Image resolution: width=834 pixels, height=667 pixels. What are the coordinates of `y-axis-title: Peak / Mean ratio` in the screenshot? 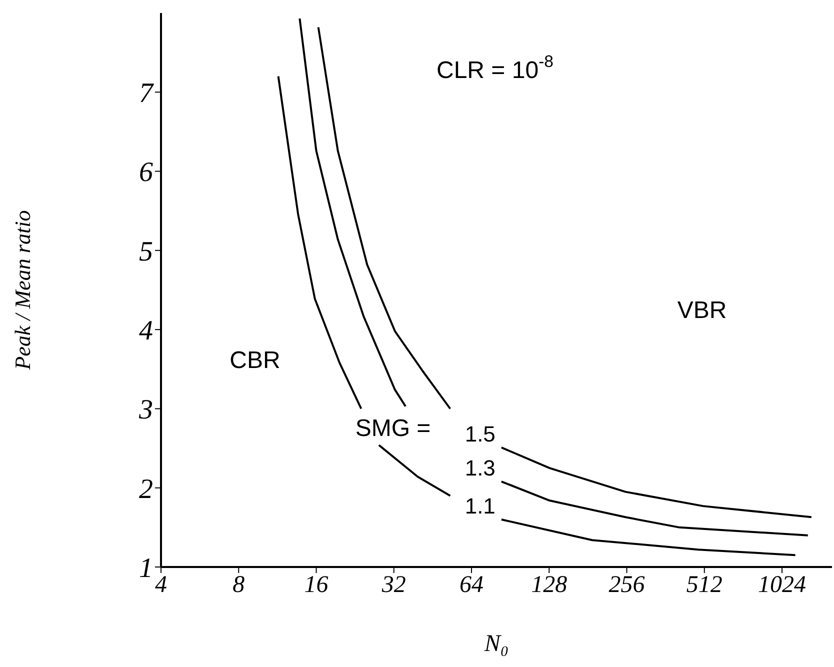 It's located at (22, 290).